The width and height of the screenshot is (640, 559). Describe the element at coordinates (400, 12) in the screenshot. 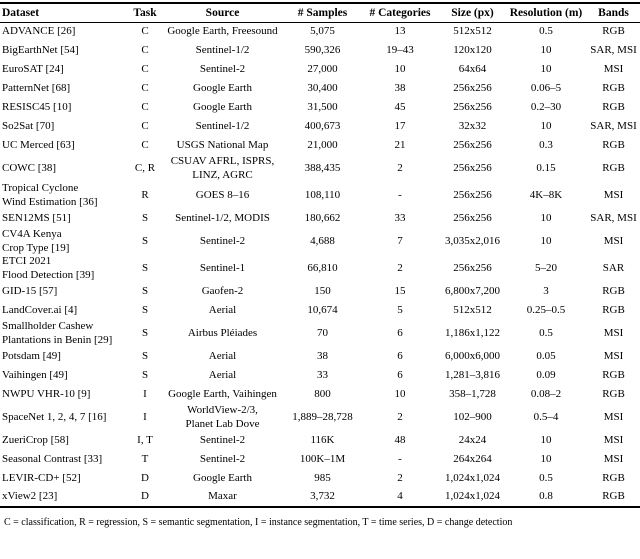

I see `column-header-categories: # Categories` at that location.